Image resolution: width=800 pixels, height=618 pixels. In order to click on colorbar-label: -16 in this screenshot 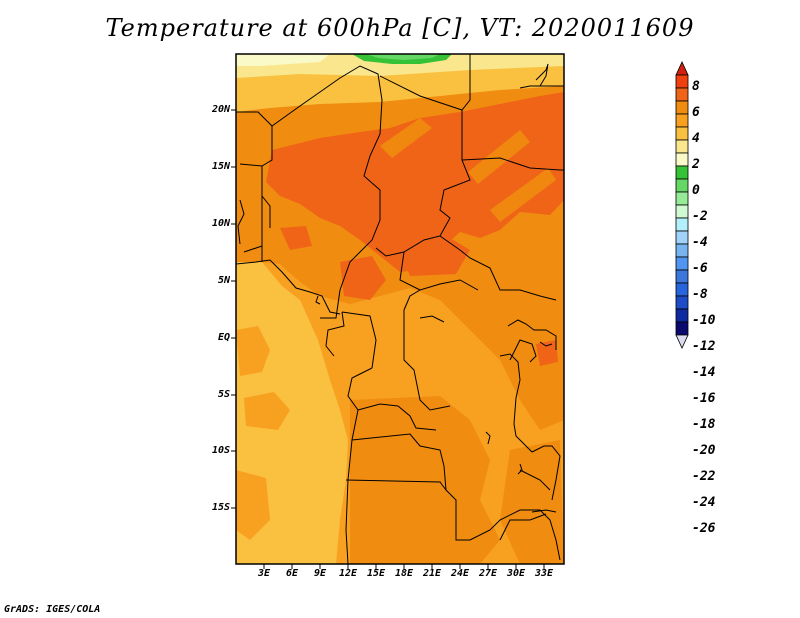, I will do `click(704, 398)`.